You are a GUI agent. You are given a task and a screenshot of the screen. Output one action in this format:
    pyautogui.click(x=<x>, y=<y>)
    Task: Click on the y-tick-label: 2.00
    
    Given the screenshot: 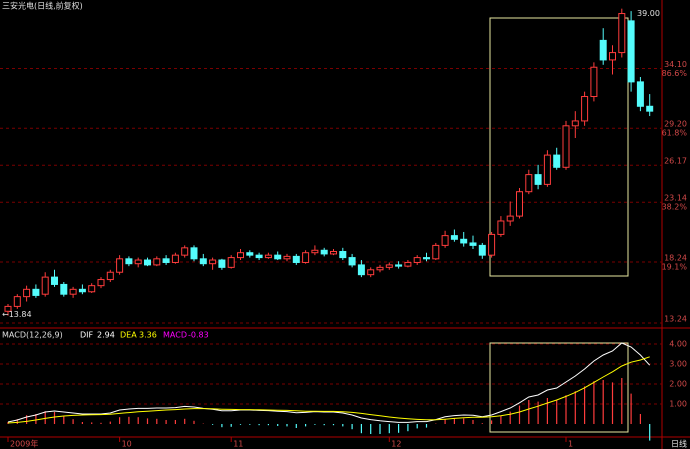 What is the action you would take?
    pyautogui.click(x=678, y=384)
    